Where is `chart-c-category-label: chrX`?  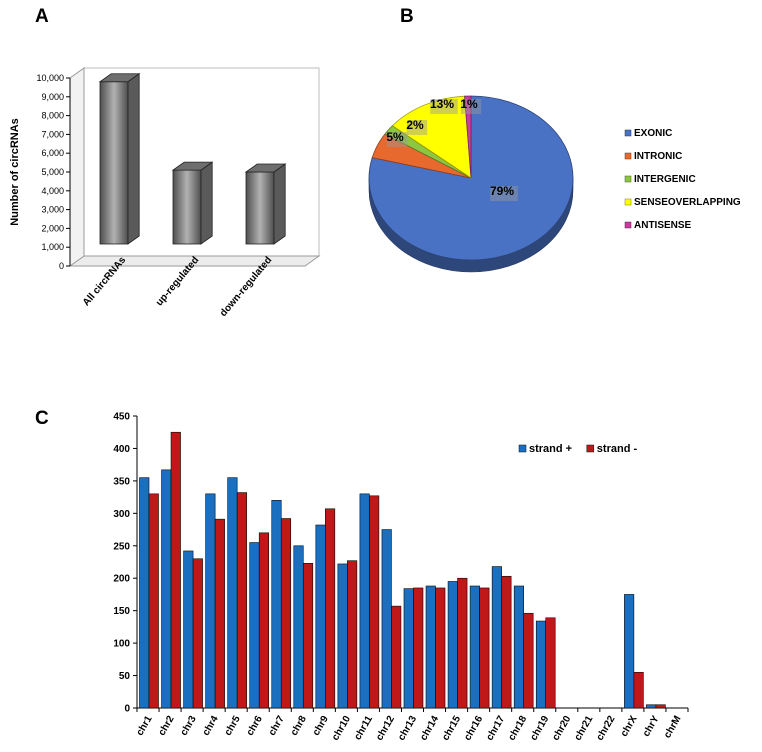 chart-c-category-label: chrX is located at coordinates (629, 726).